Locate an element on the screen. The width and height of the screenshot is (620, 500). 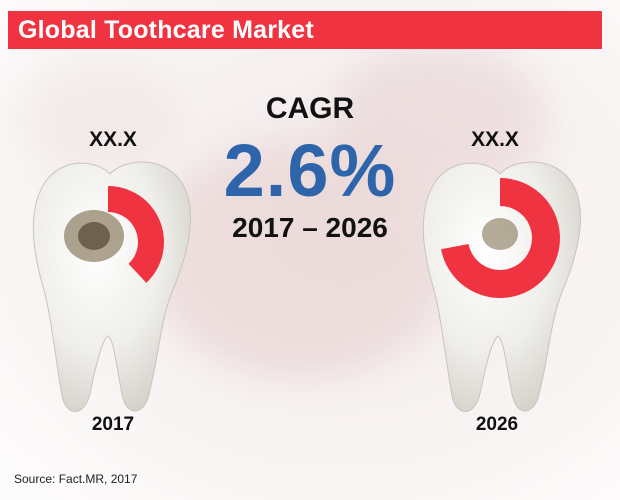
title-bar: Global Toothcare Market is located at coordinates (305, 30).